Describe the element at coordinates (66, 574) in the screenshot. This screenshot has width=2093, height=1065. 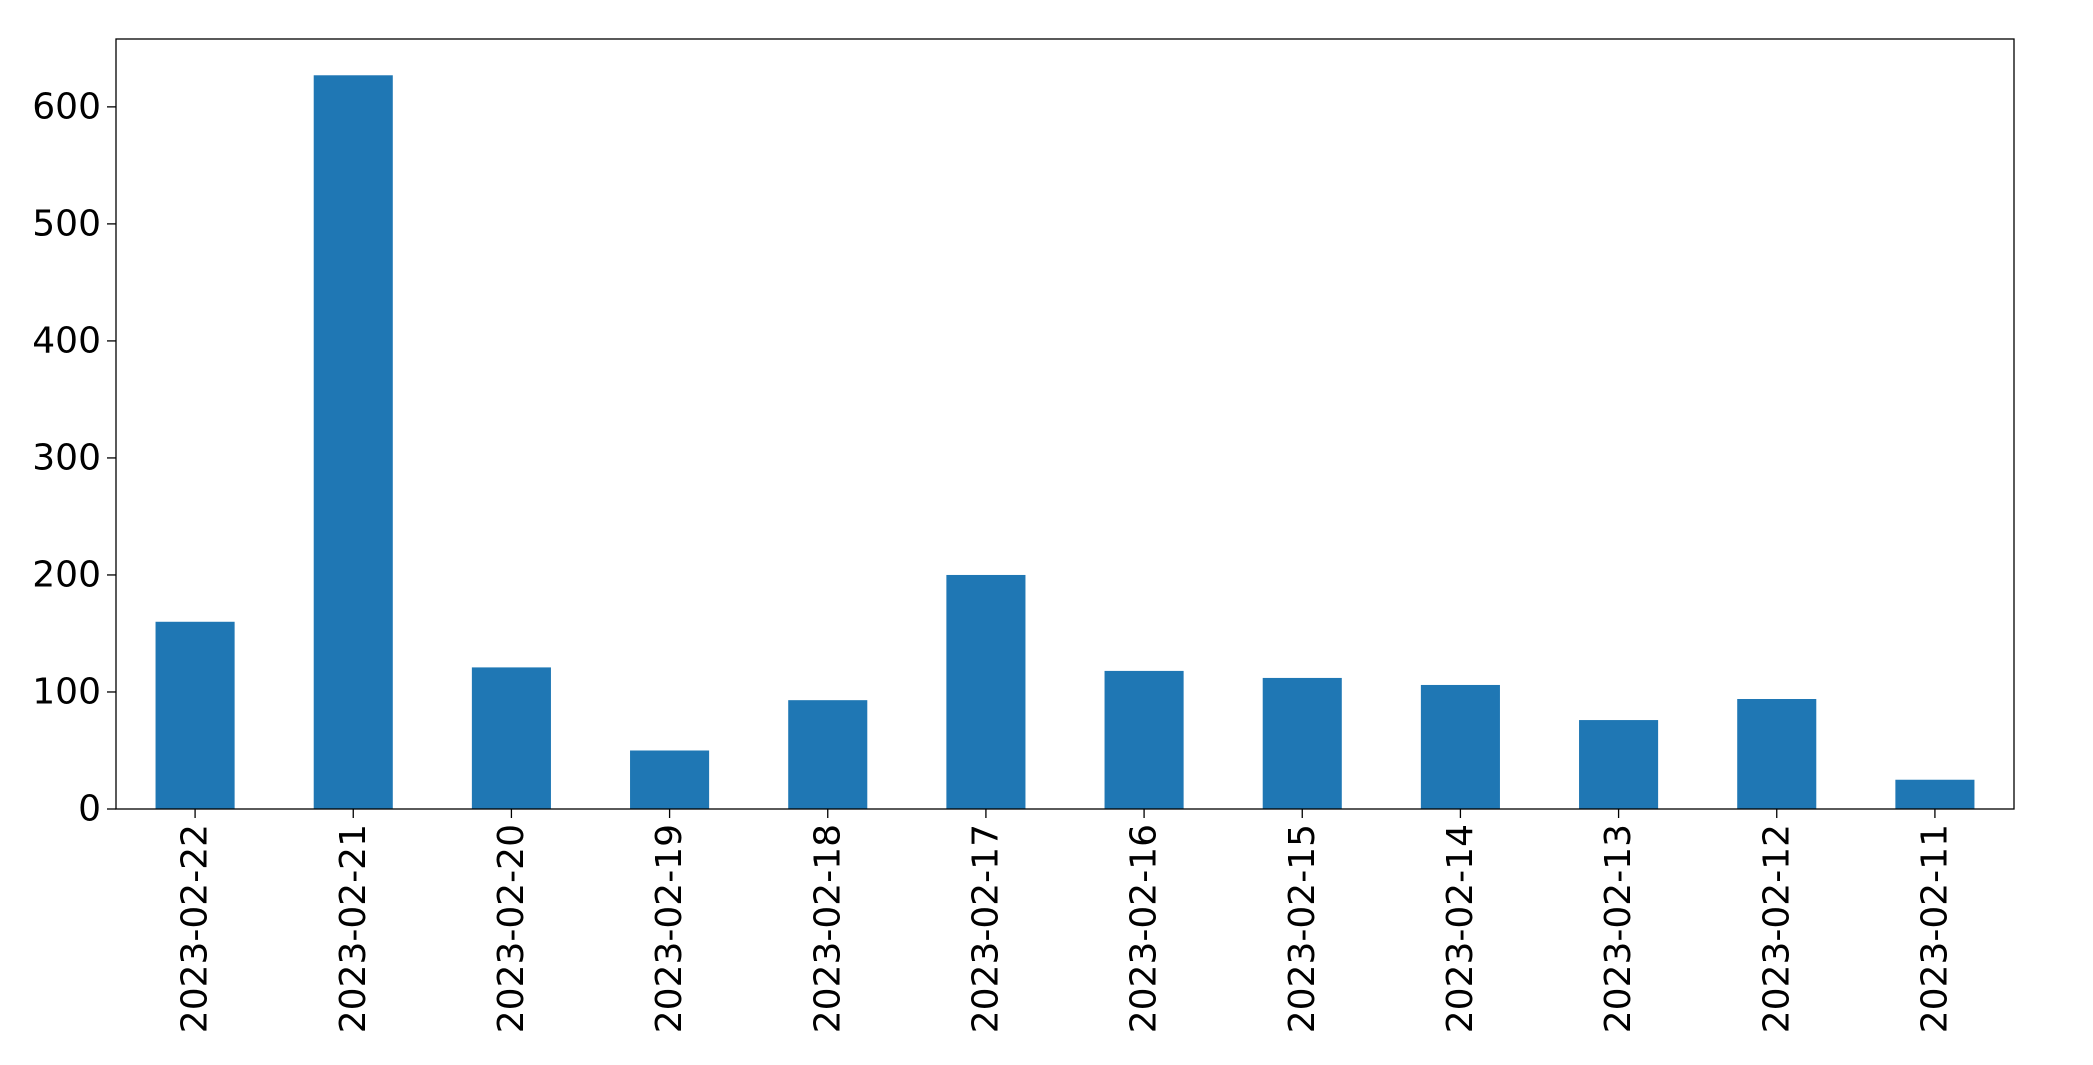
I see `y-tick-label: 200` at that location.